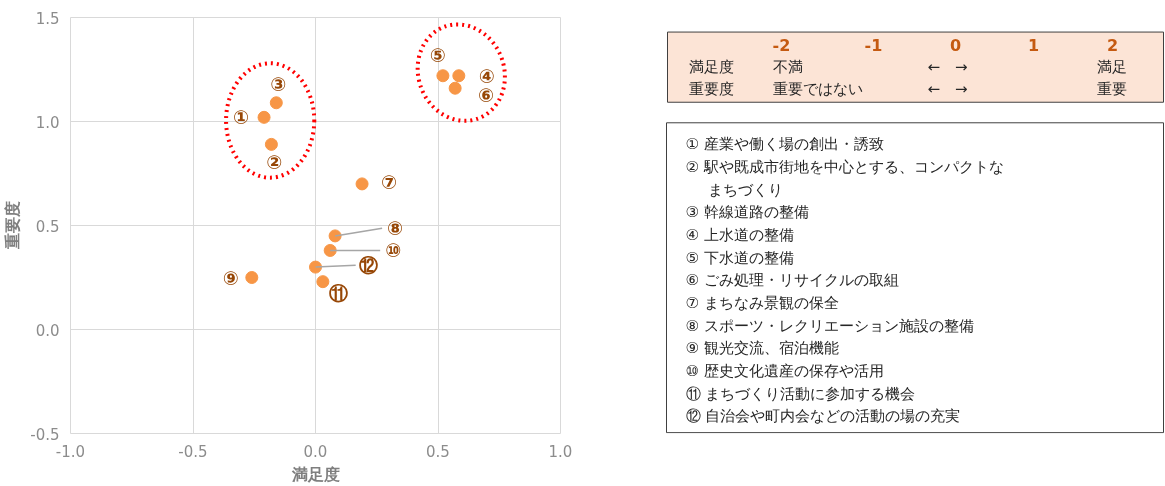 The image size is (1165, 486). I want to click on annotation: ①, so click(241, 117).